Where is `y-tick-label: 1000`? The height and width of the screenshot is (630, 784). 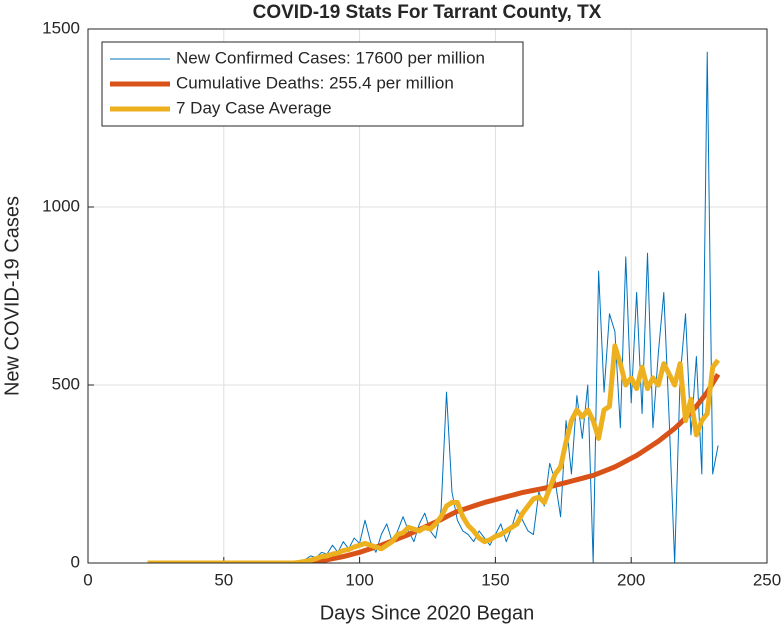 y-tick-label: 1000 is located at coordinates (61, 205).